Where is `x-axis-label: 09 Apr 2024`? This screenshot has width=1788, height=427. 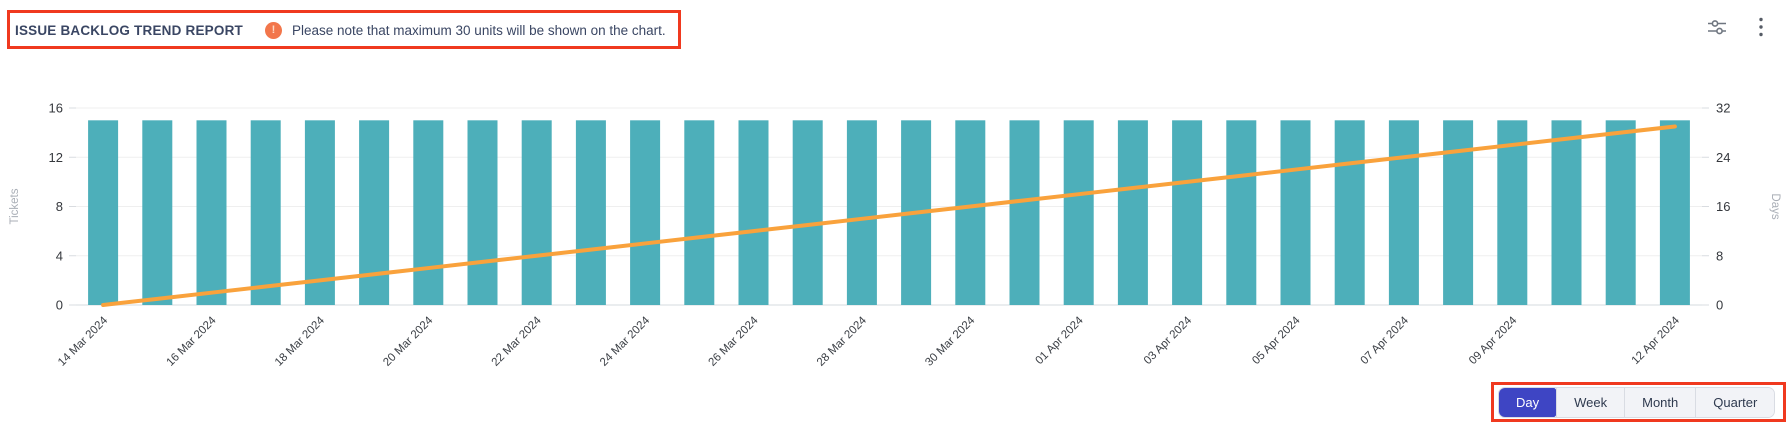 x-axis-label: 09 Apr 2024 is located at coordinates (1493, 340).